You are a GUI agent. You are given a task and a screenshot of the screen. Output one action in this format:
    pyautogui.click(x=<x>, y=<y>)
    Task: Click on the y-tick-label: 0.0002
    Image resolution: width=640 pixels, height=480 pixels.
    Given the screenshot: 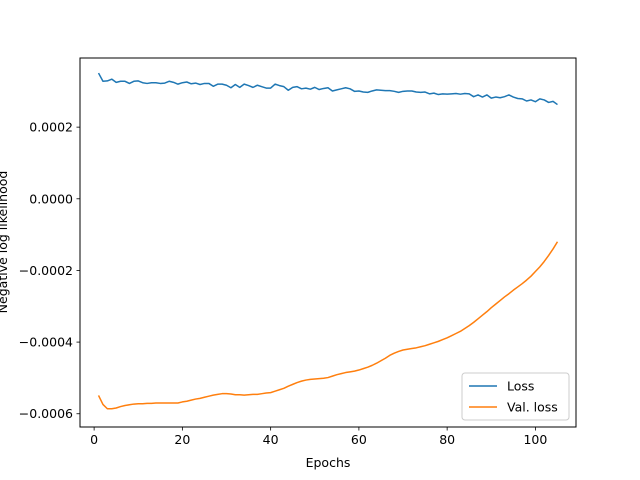 What is the action you would take?
    pyautogui.click(x=51, y=127)
    